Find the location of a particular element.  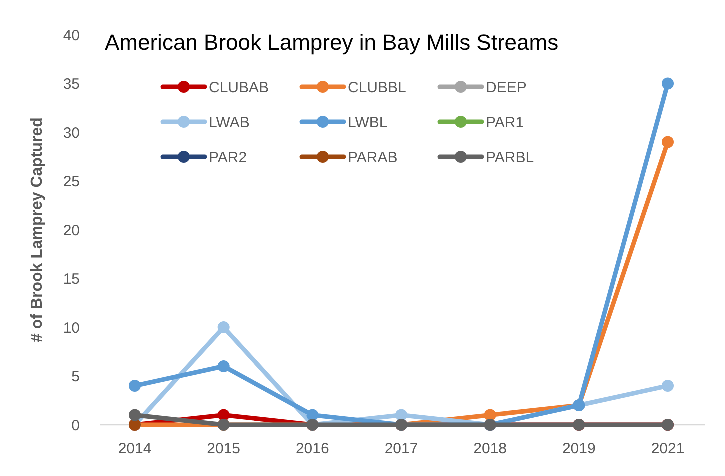

y-tick-label: 10 is located at coordinates (71, 328).